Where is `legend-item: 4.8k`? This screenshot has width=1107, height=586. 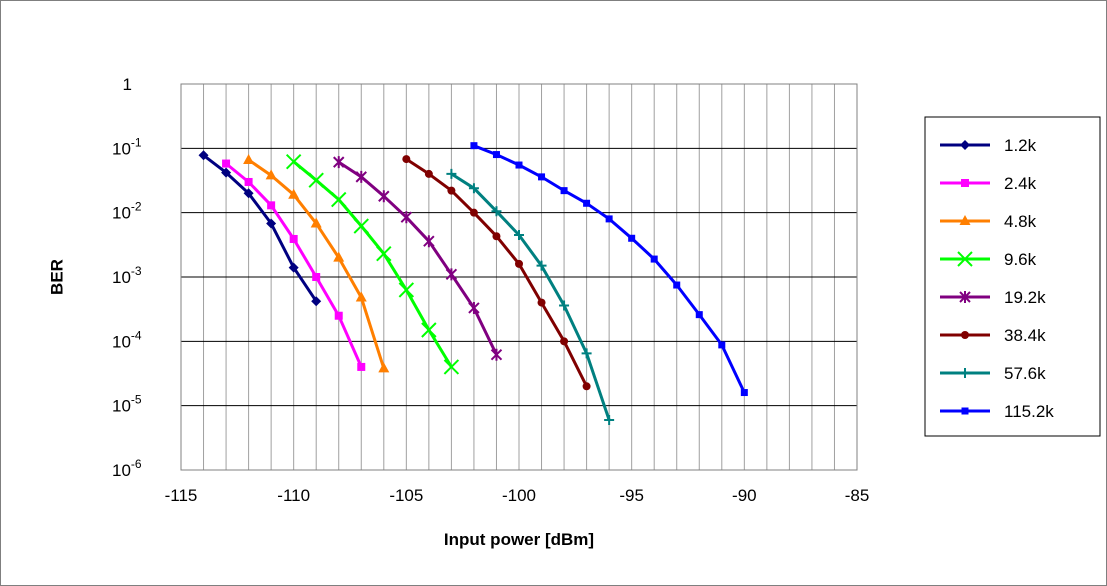 legend-item: 4.8k is located at coordinates (988, 221).